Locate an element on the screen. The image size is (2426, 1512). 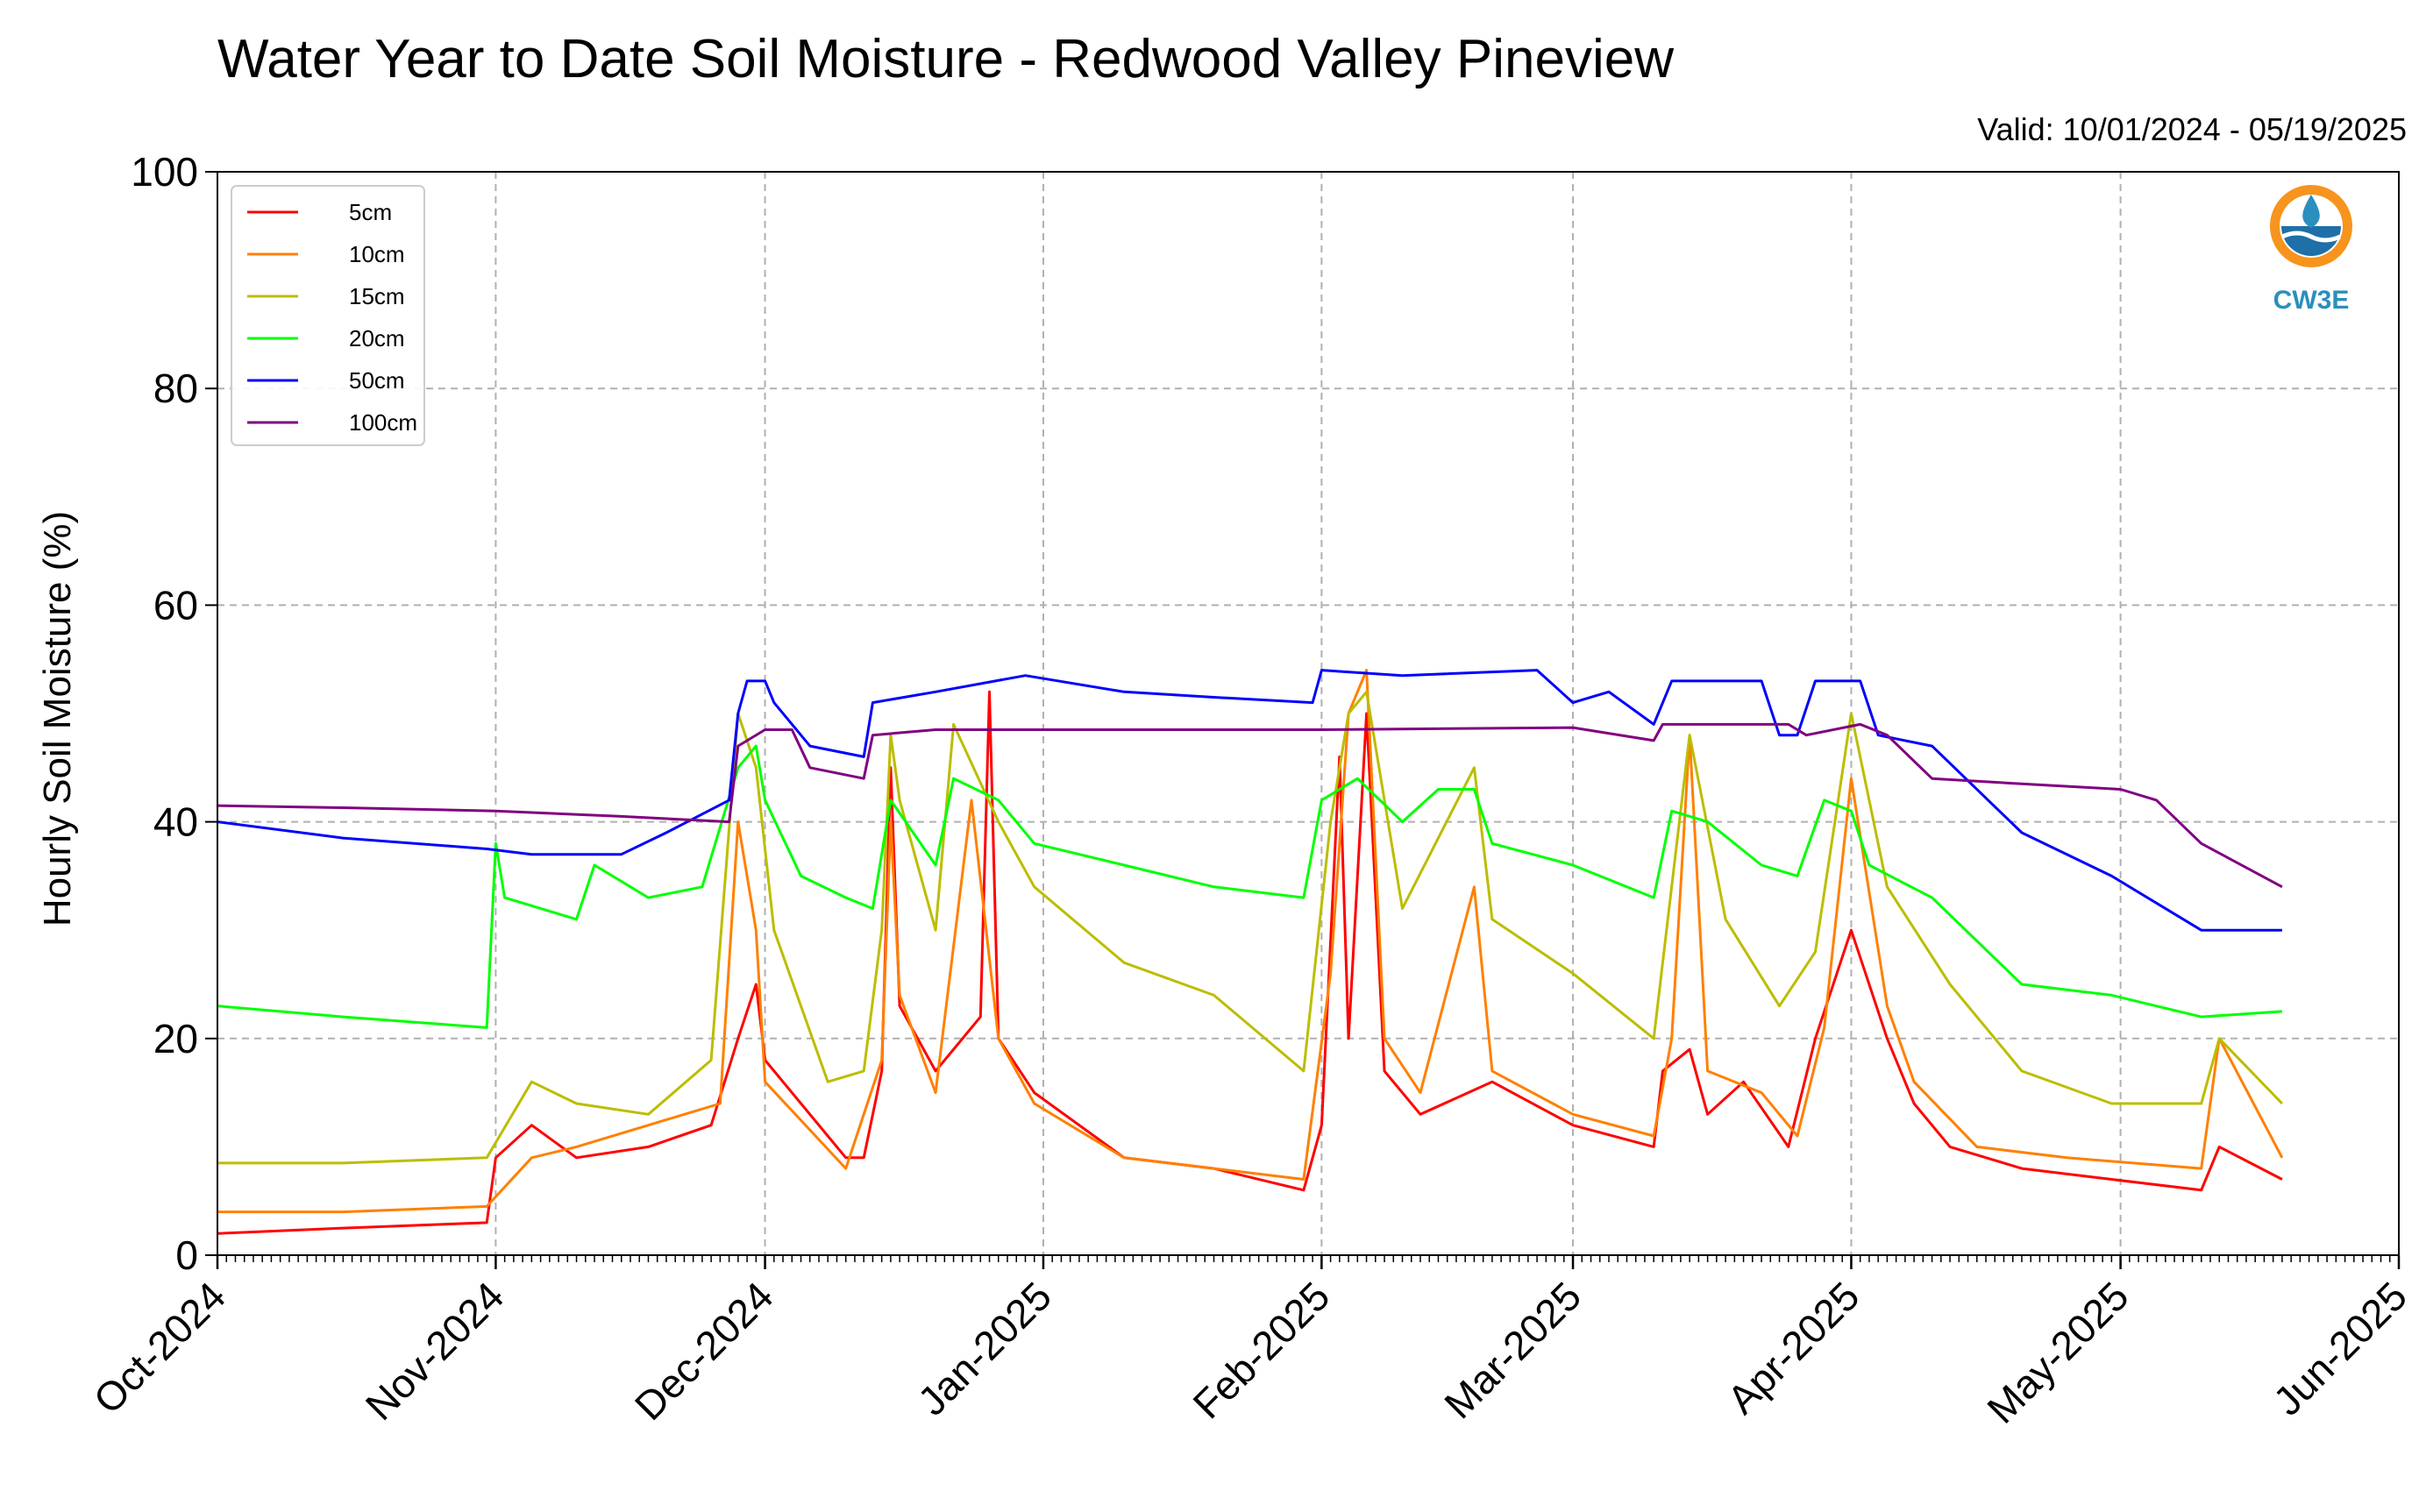
legend-label: 20cm is located at coordinates (377, 338).